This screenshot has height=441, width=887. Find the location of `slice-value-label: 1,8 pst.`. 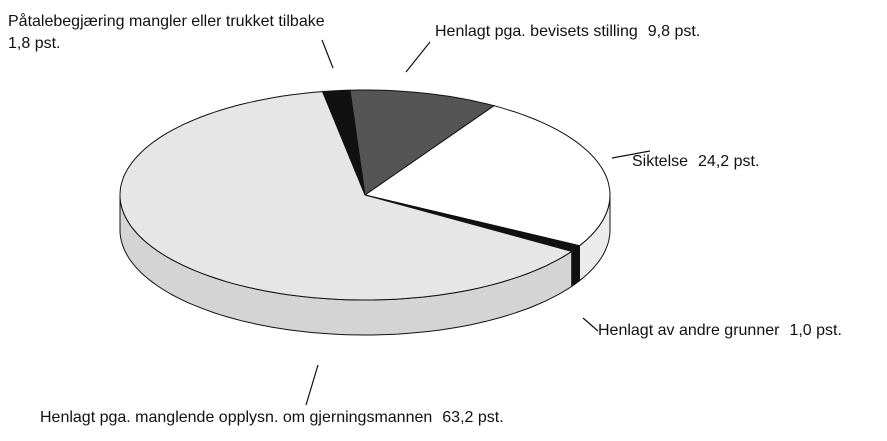

slice-value-label: 1,8 pst. is located at coordinates (34, 43).